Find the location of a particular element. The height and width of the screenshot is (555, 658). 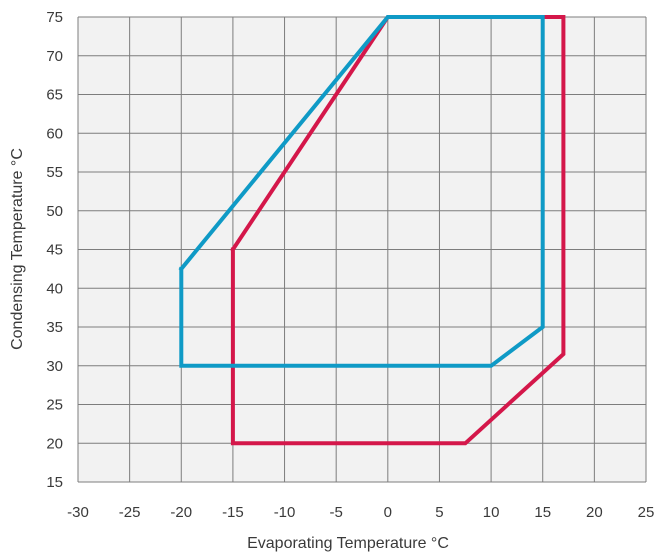

y-tick-label: 55 is located at coordinates (54, 172).